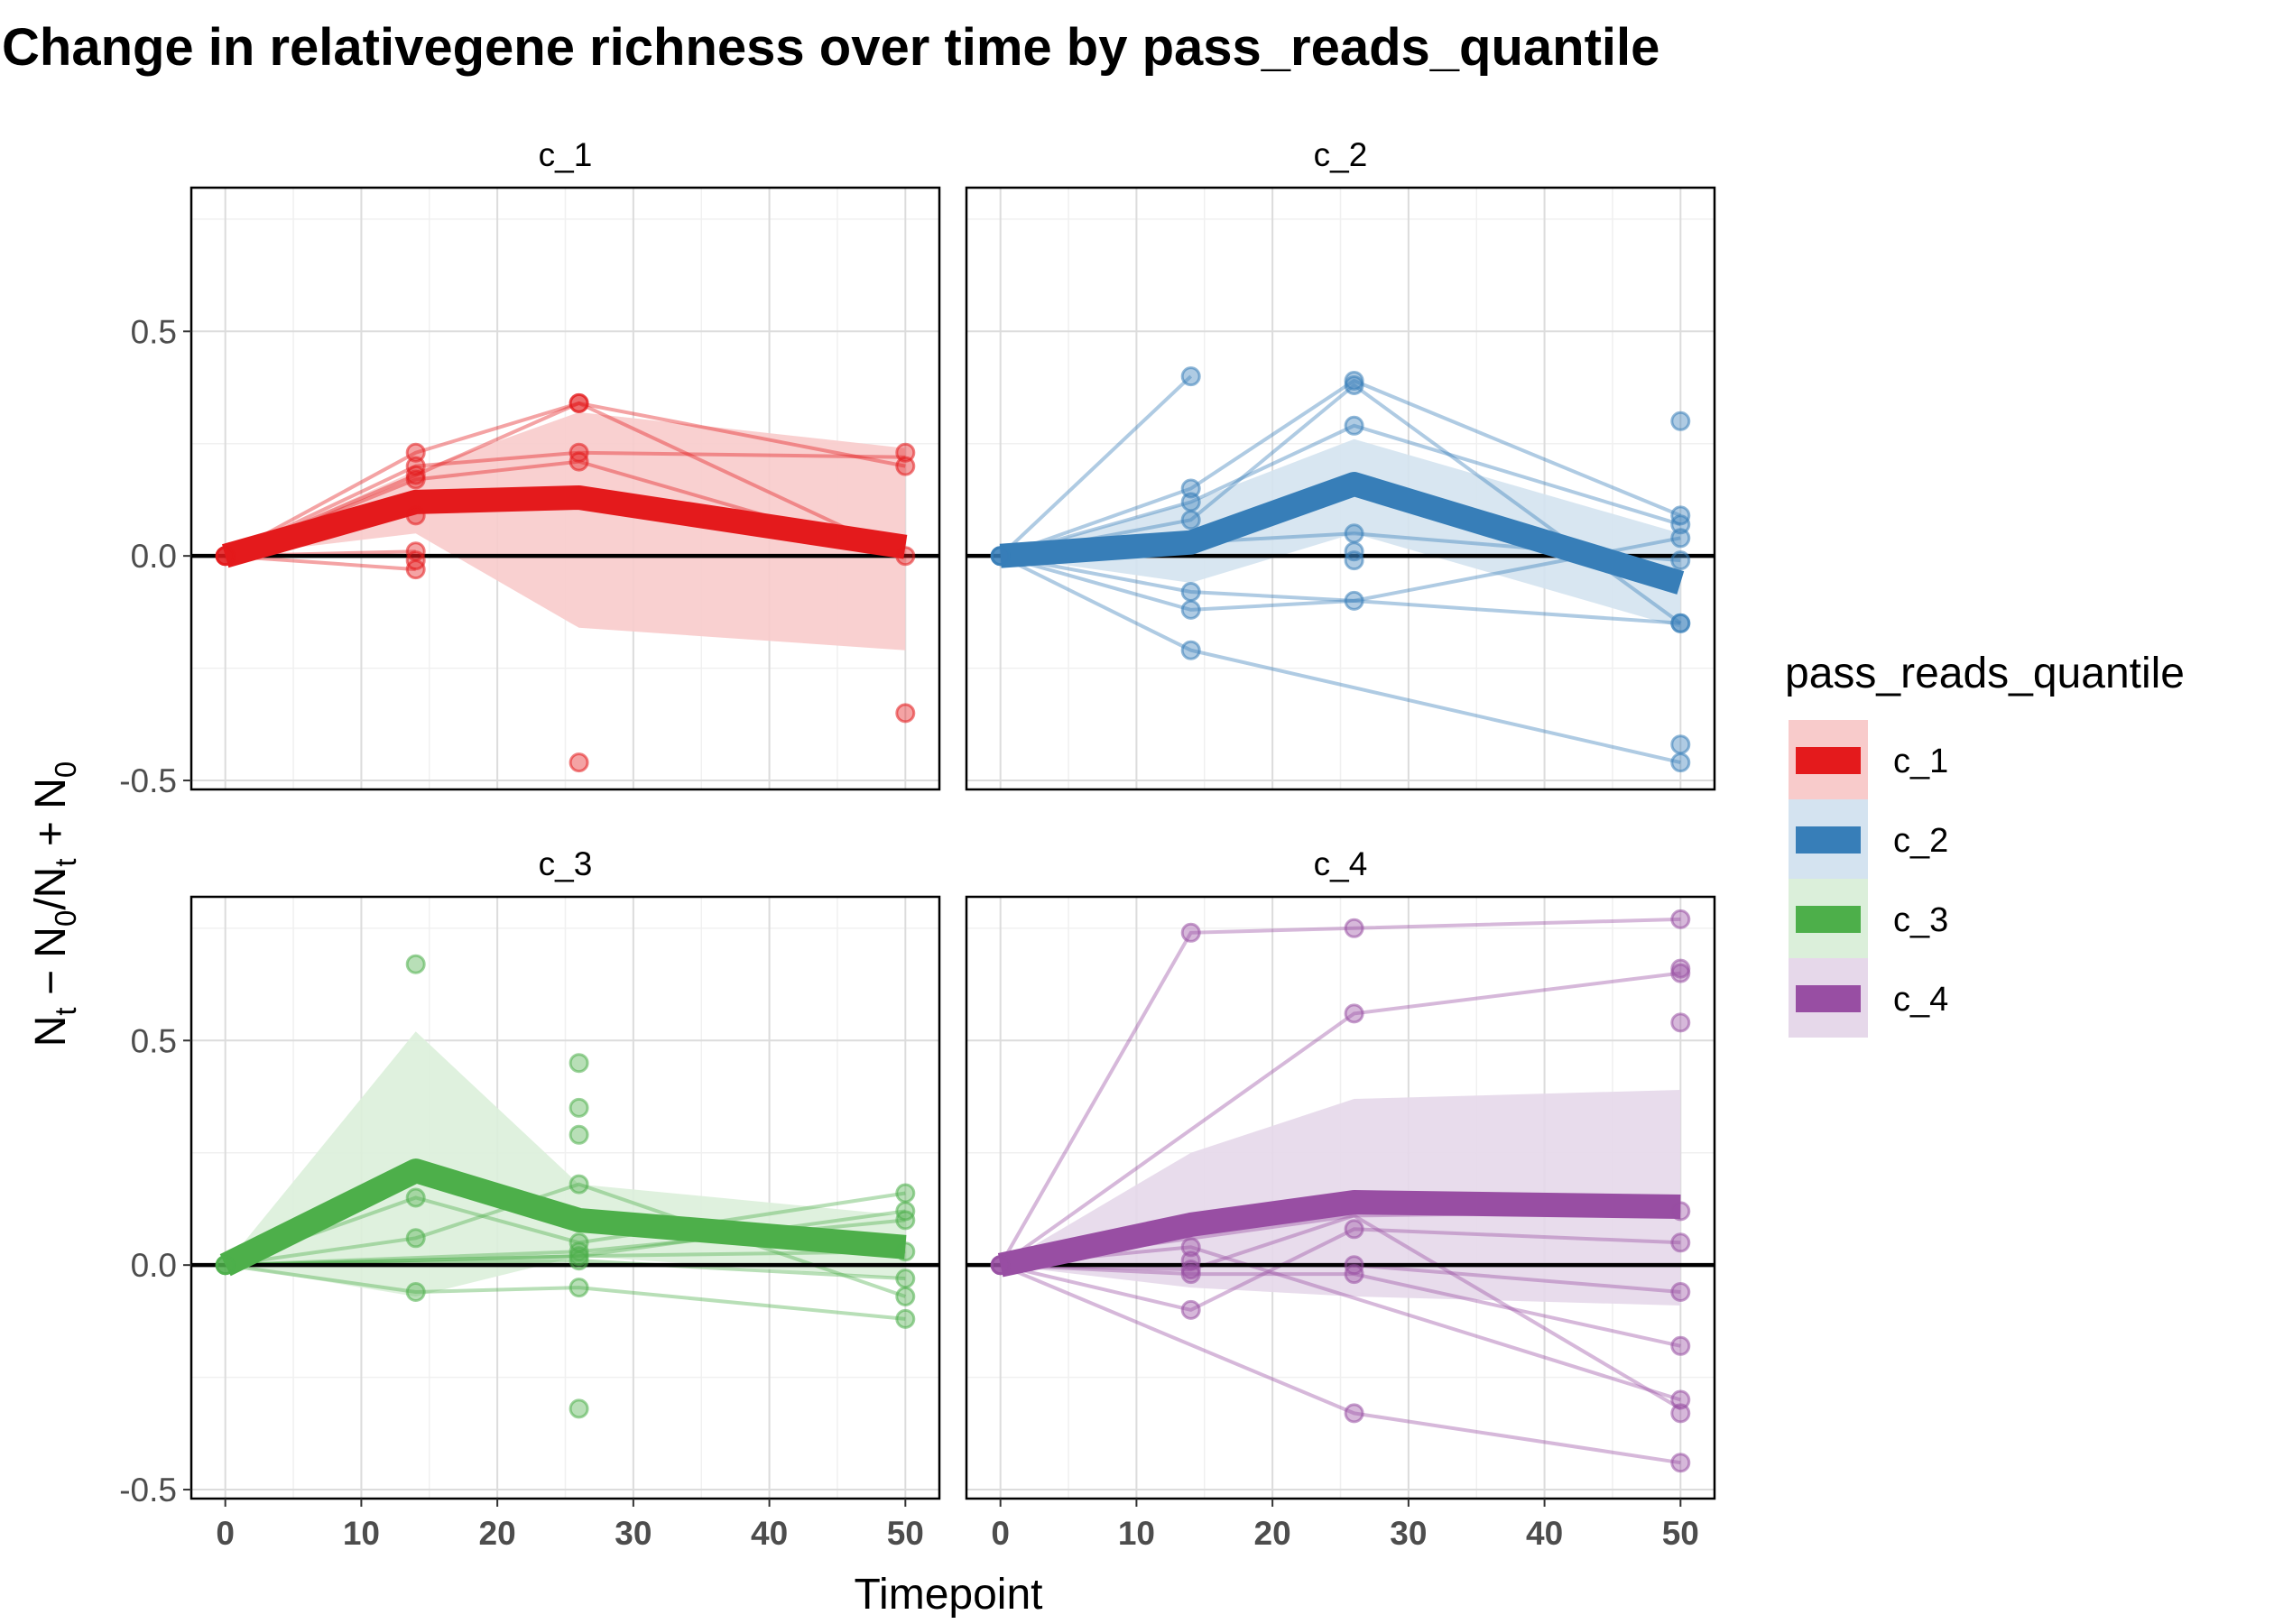  What do you see at coordinates (1137, 1534) in the screenshot?
I see `x-tick-label: 10` at bounding box center [1137, 1534].